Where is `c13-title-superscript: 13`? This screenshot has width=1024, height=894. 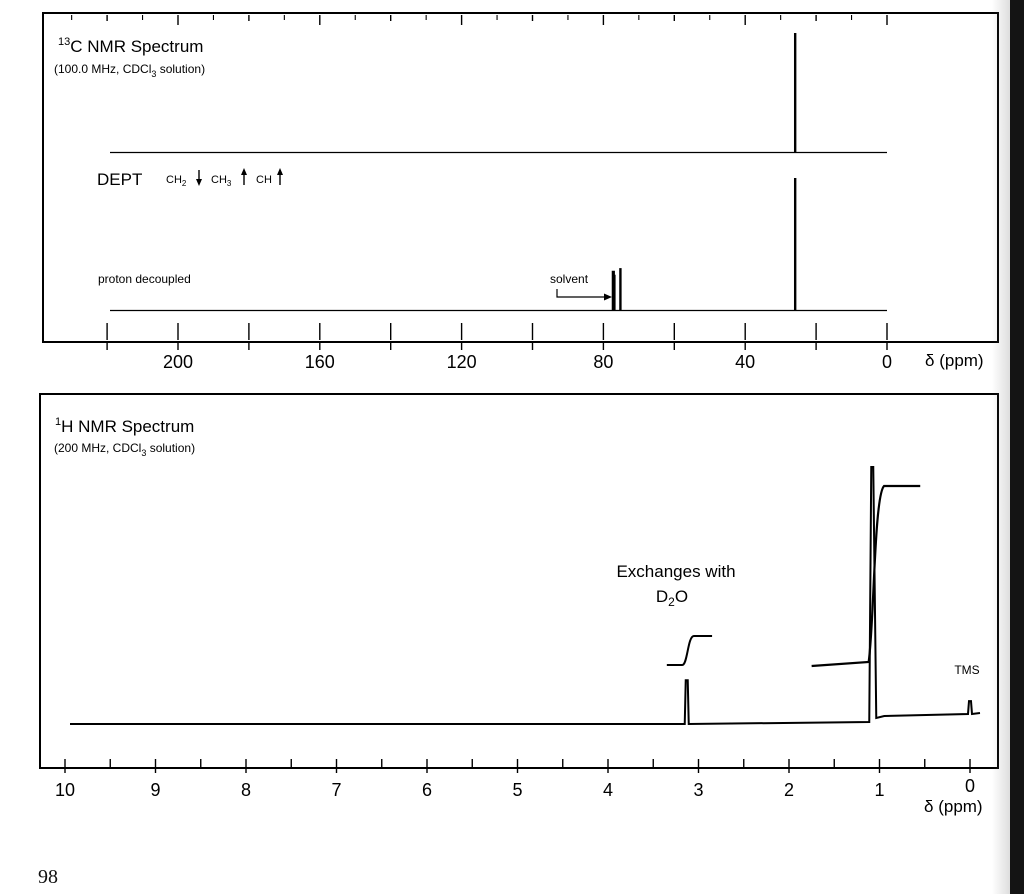
c13-title-superscript: 13 is located at coordinates (64, 42).